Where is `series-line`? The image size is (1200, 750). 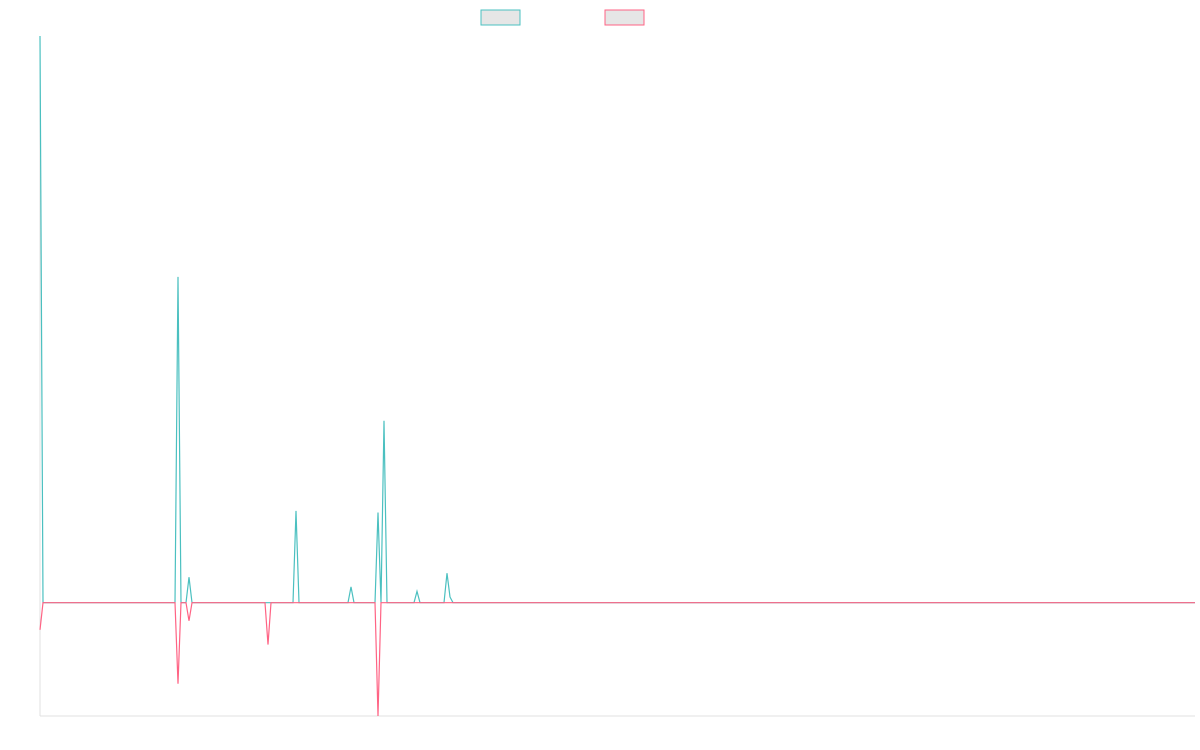
series-line is located at coordinates (617, 659).